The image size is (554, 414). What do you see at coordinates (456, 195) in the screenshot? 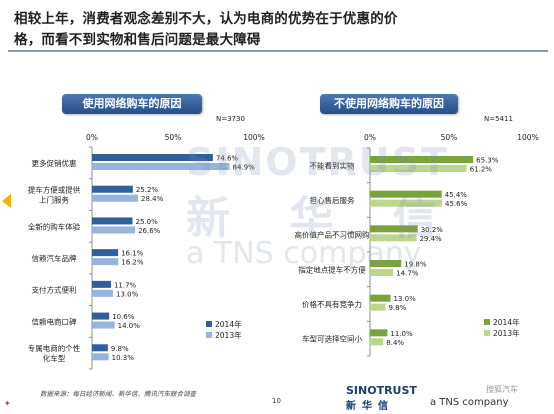
I see `right-value-label: 45.4%` at bounding box center [456, 195].